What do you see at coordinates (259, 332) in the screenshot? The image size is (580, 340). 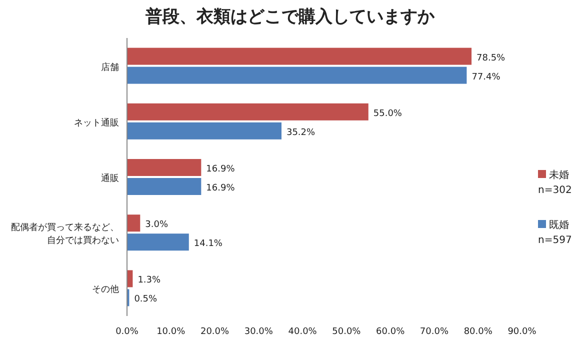 I see `x-tick-label: 30.0%` at bounding box center [259, 332].